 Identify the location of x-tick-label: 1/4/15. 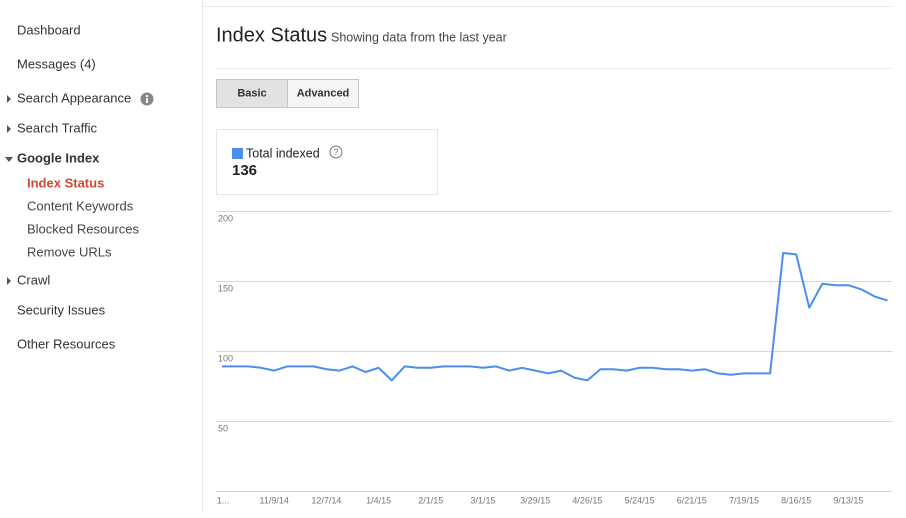
(378, 500).